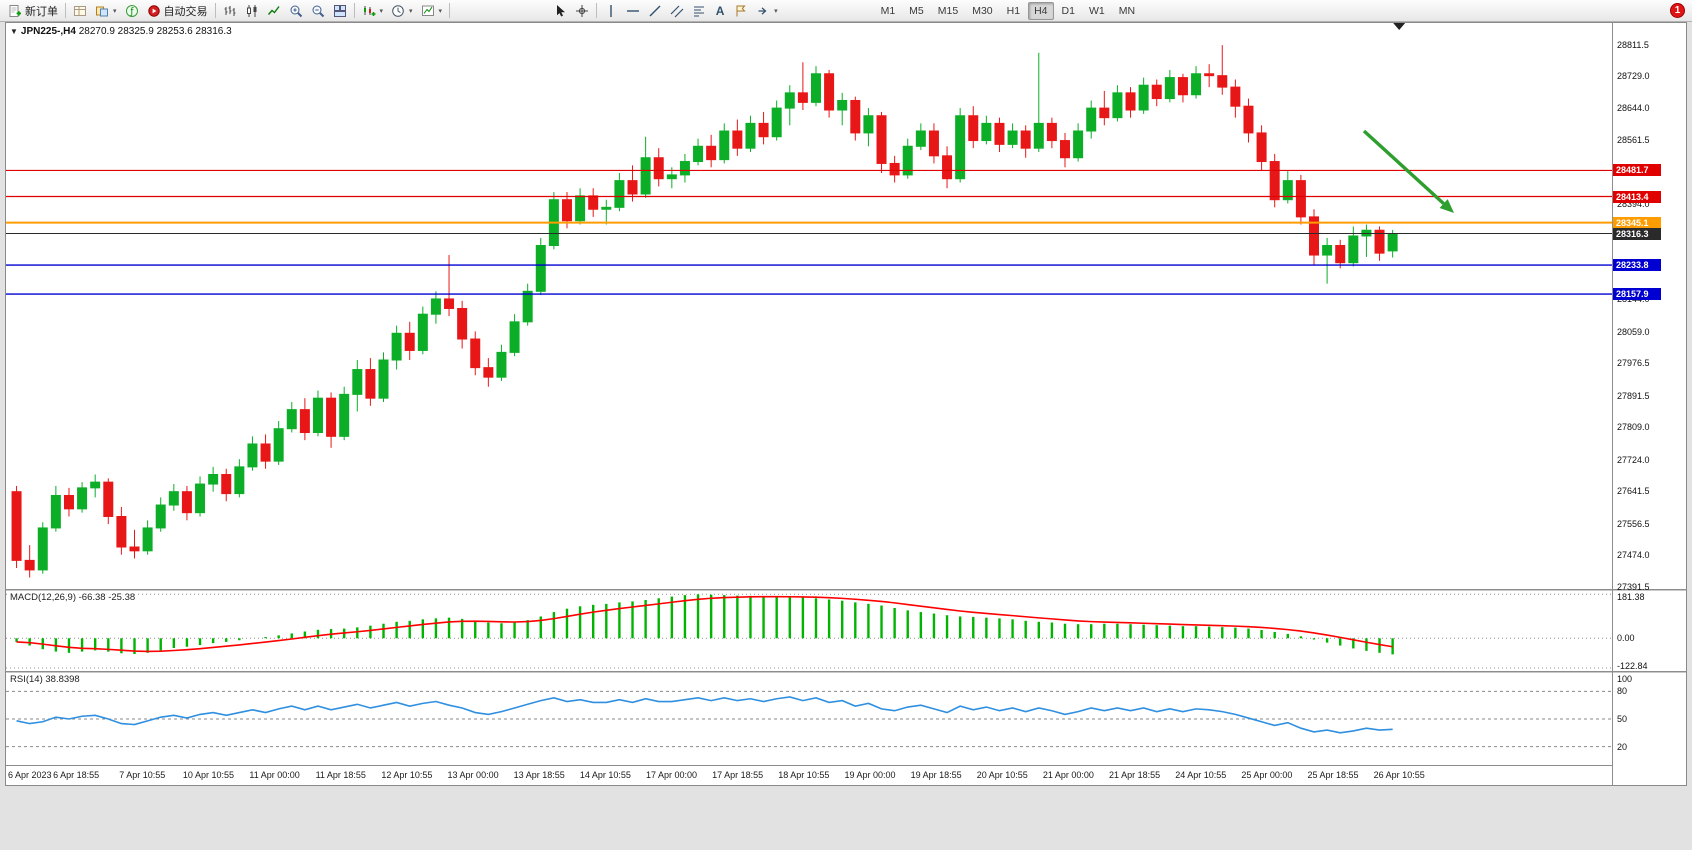 The width and height of the screenshot is (1692, 850). Describe the element at coordinates (340, 10) in the screenshot. I see `tile-windows-button` at that location.